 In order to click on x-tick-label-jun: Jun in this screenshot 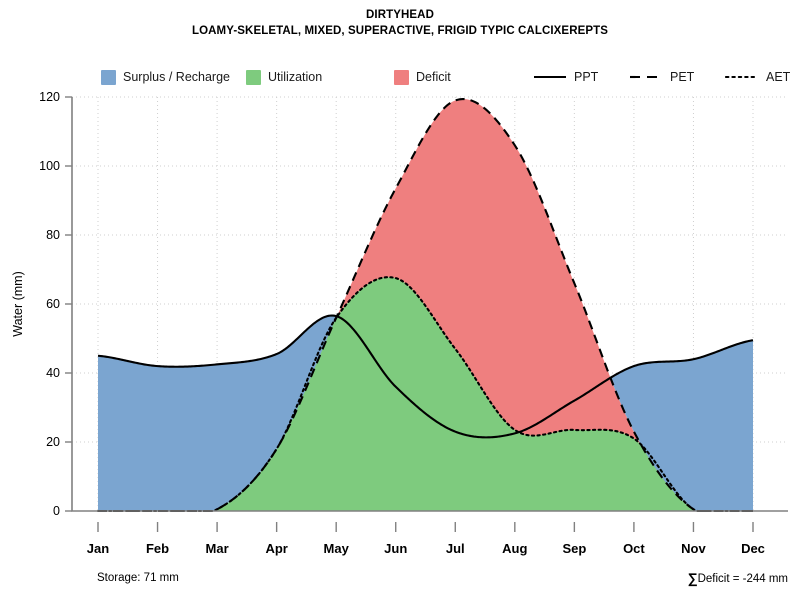, I will do `click(395, 548)`.